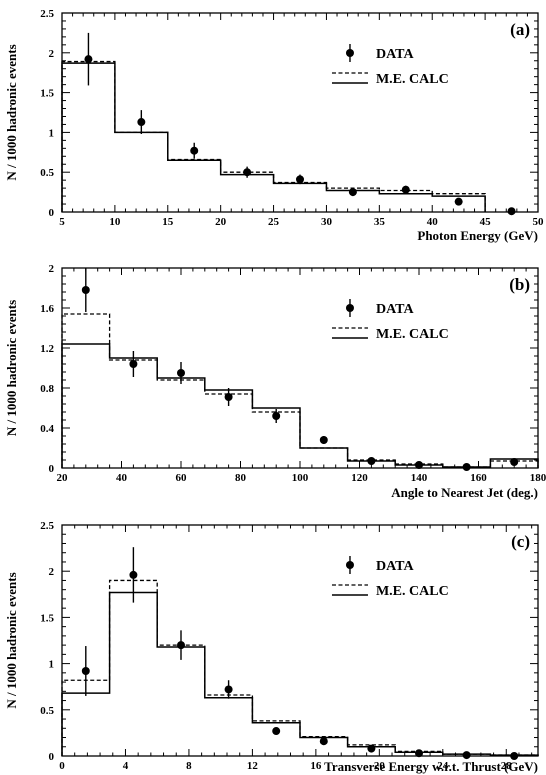  I want to click on x-tick-label: 80, so click(241, 478).